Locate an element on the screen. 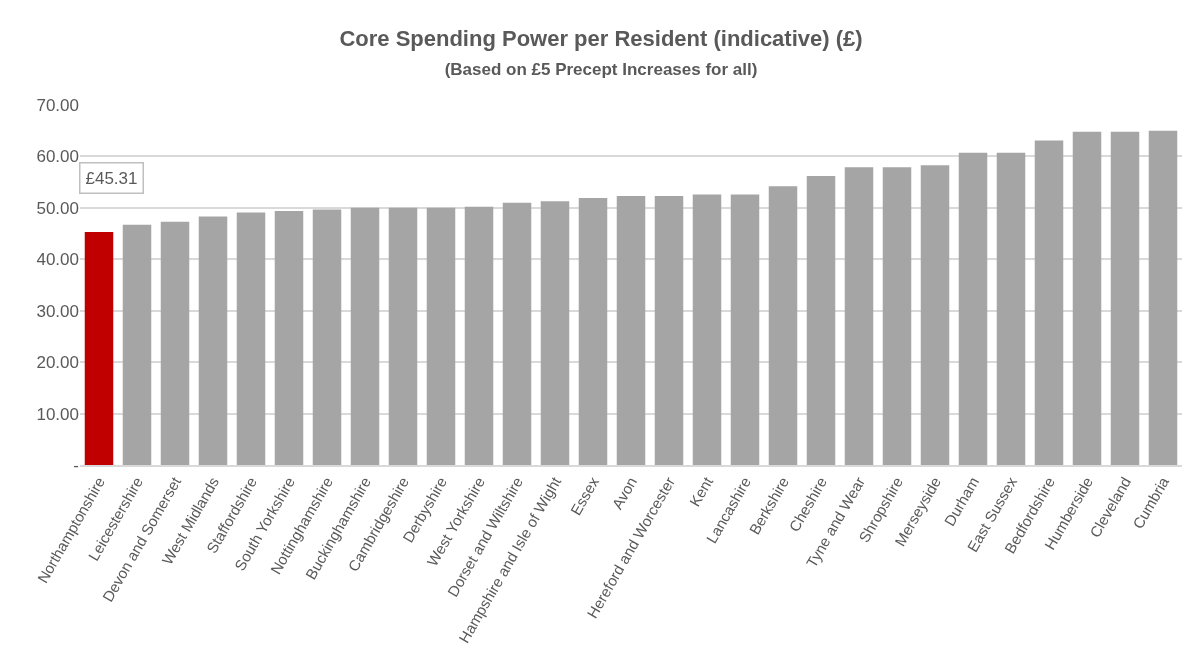  y-tick-label: 40.00 is located at coordinates (57, 260).